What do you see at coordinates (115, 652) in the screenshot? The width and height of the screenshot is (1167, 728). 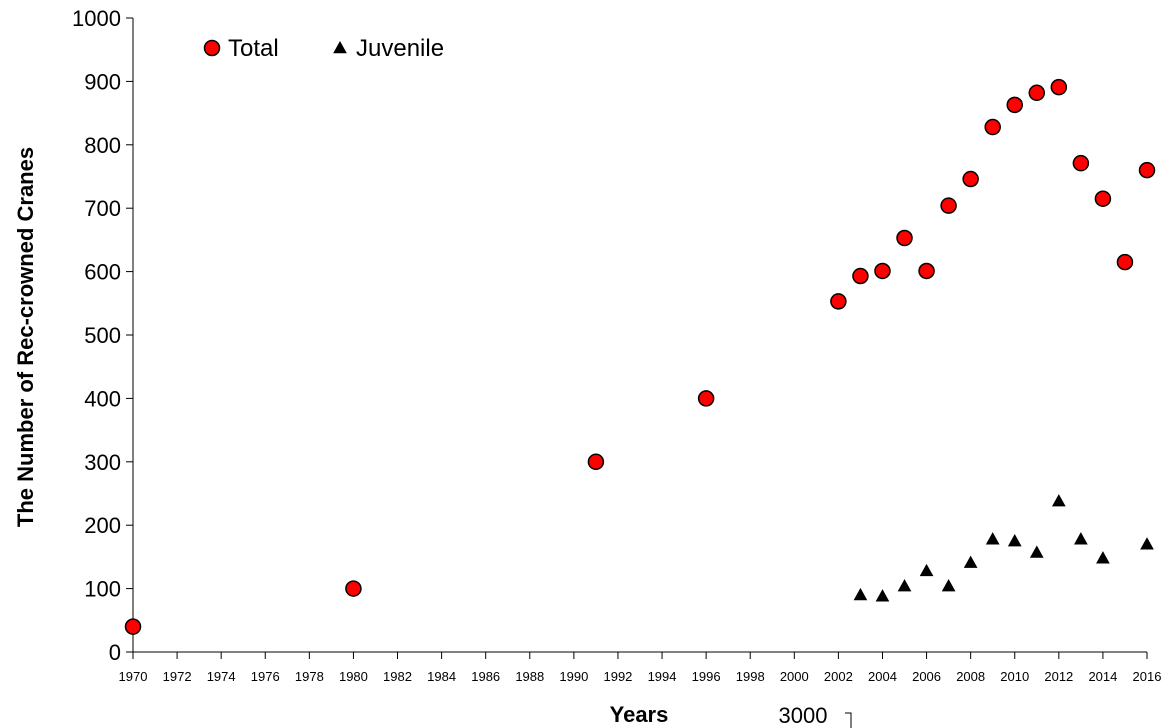 I see `y-tick-label: 0` at bounding box center [115, 652].